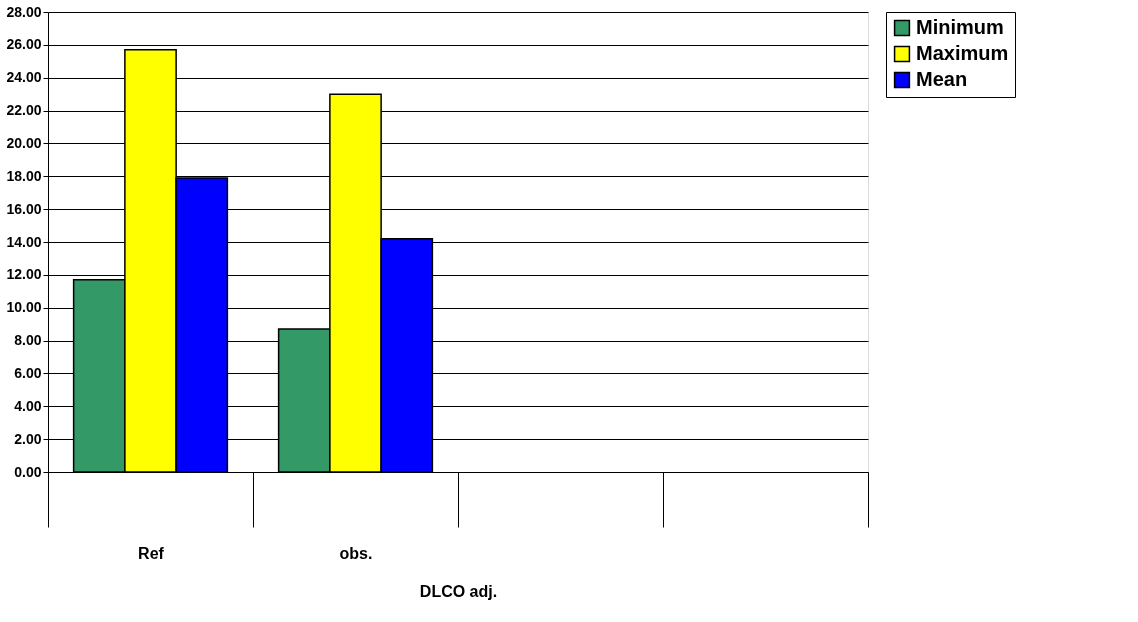  Describe the element at coordinates (28, 471) in the screenshot. I see `y-tick-label: 0.00` at that location.